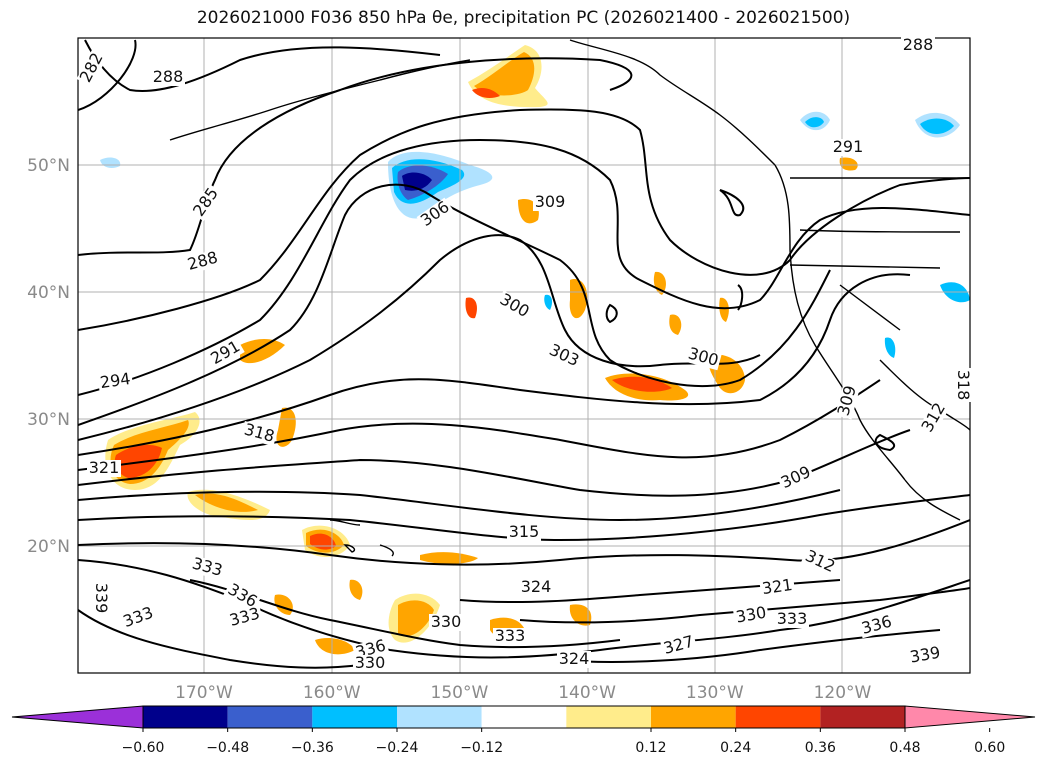 The height and width of the screenshot is (767, 1047). What do you see at coordinates (650, 748) in the screenshot?
I see `colorbar-tick-label: 0.12` at bounding box center [650, 748].